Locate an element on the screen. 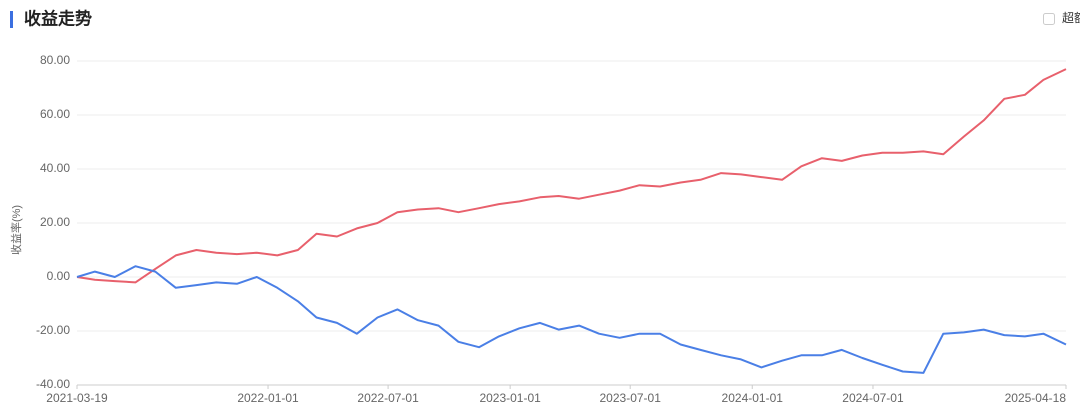  y-axis-label: 收益率(%) is located at coordinates (16, 230).